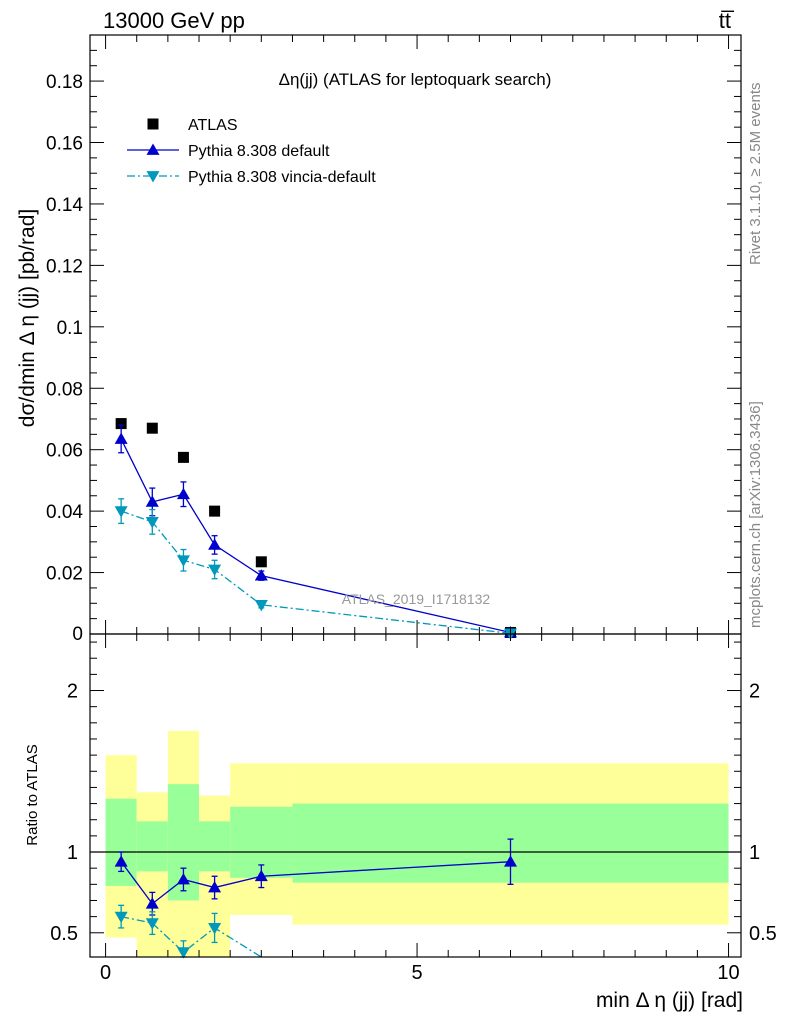 This screenshot has width=786, height=1024. I want to click on energy-label: 13000 GeV pp, so click(174, 20).